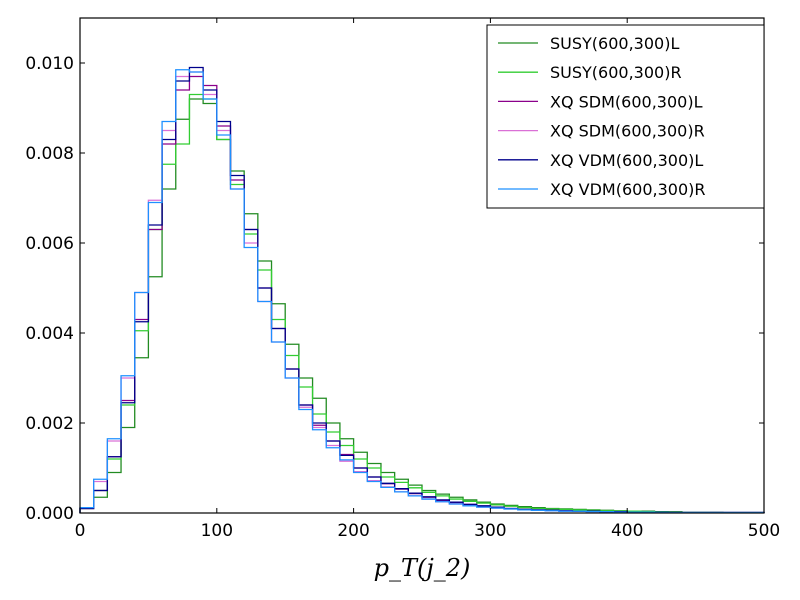 The height and width of the screenshot is (600, 800). What do you see at coordinates (49, 334) in the screenshot?
I see `y-tick-label: 0.004` at bounding box center [49, 334].